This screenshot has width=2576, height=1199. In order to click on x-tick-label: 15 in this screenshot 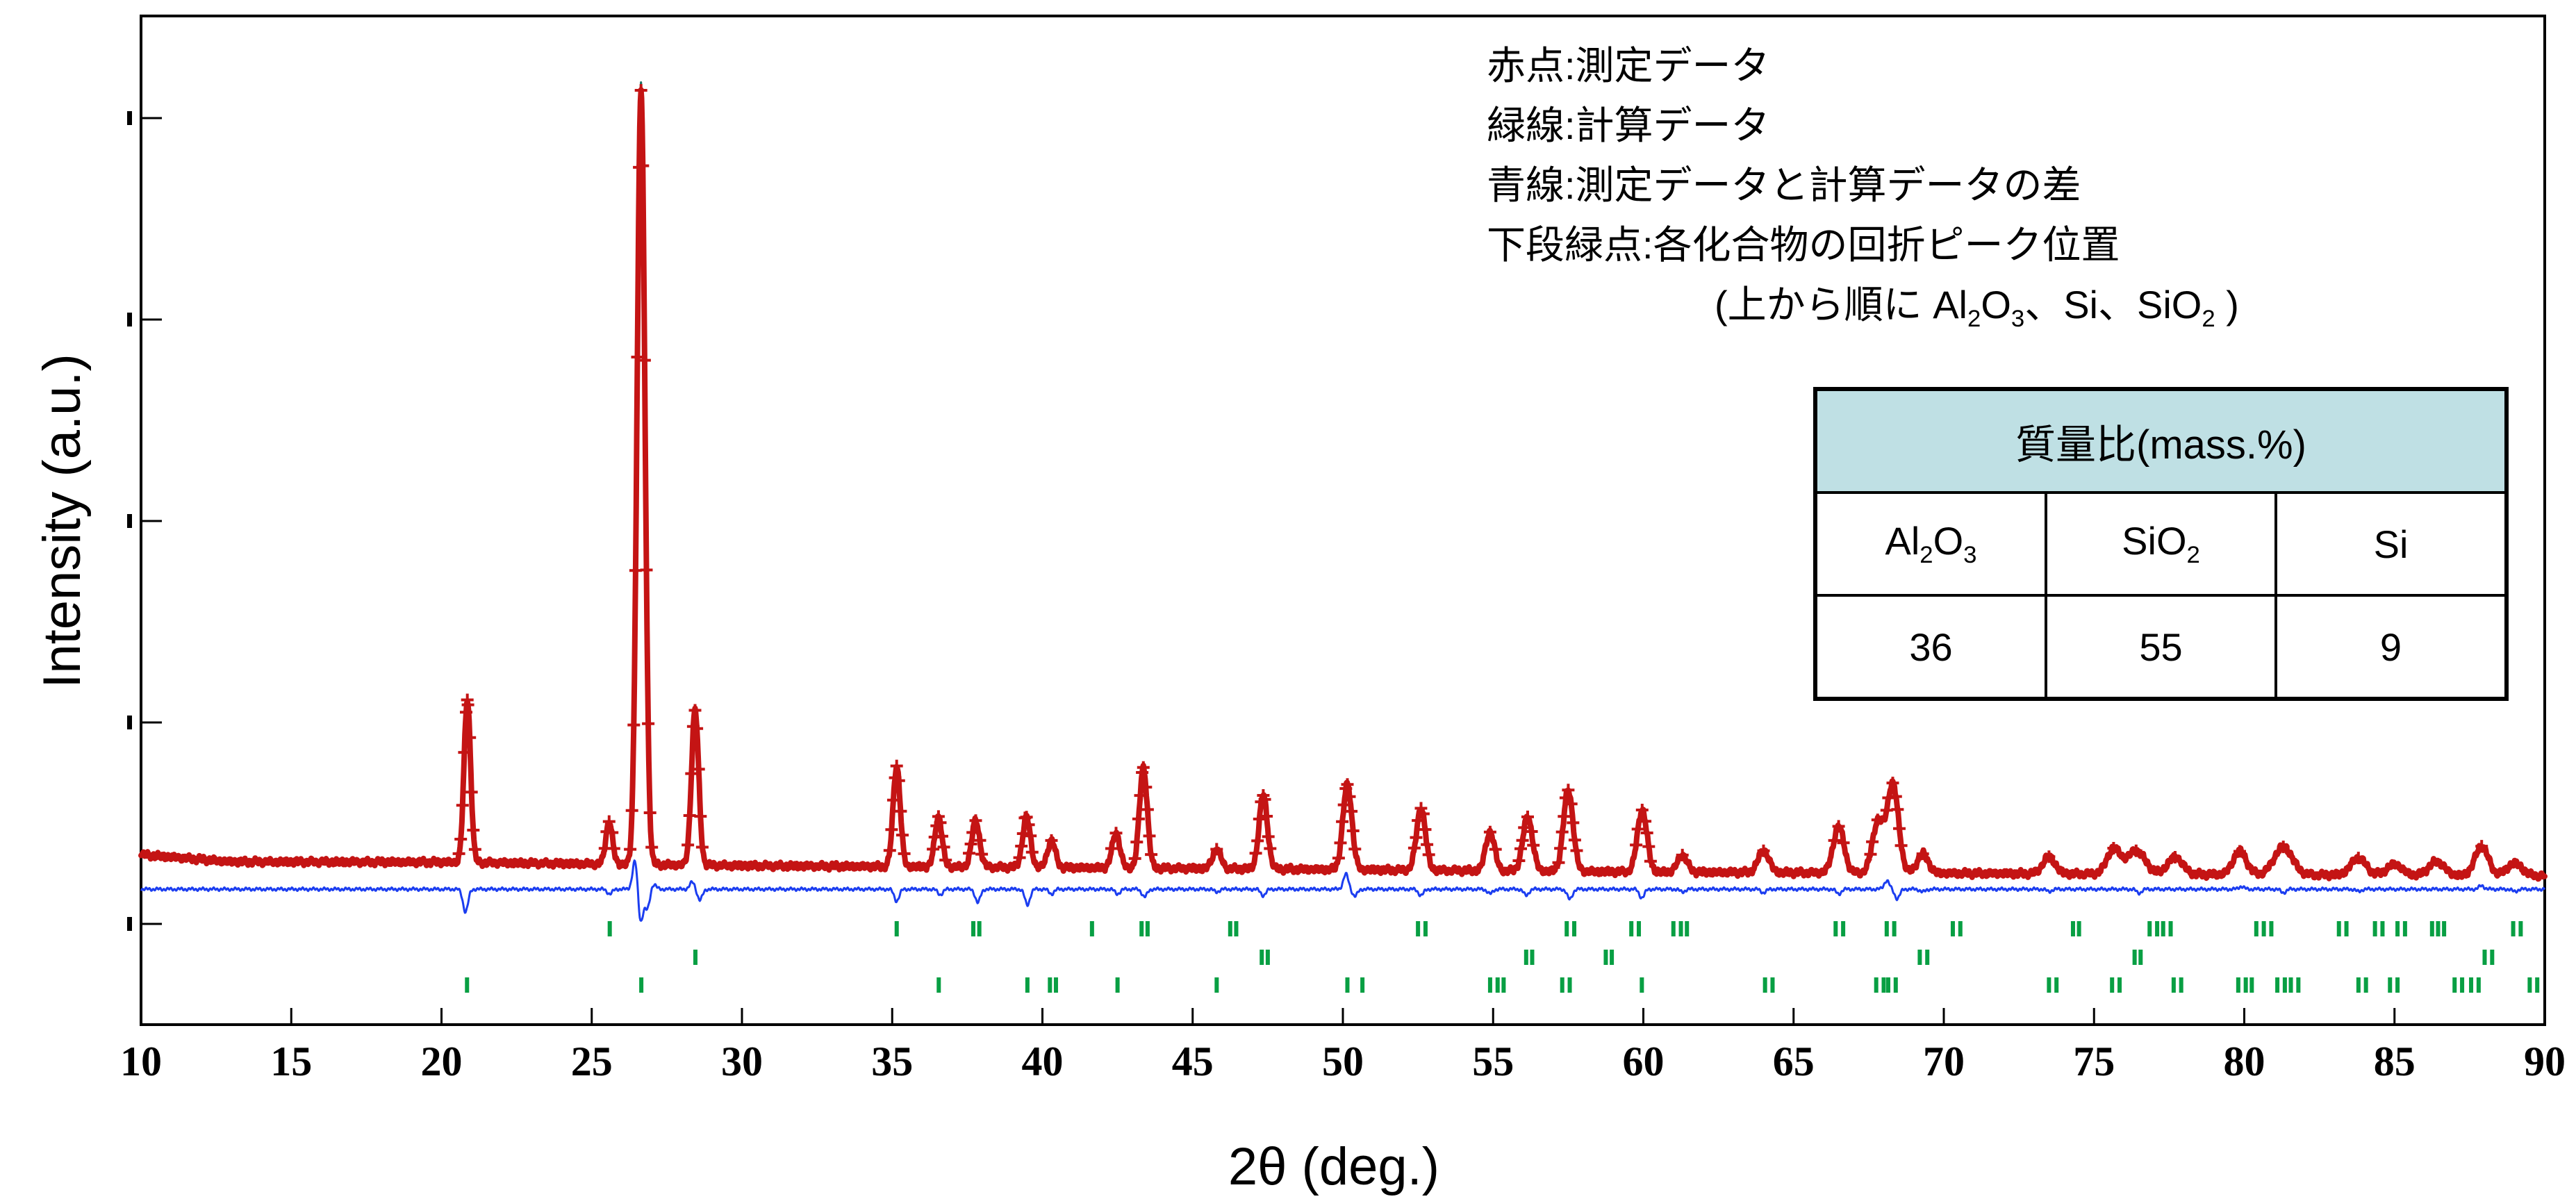, I will do `click(291, 1061)`.